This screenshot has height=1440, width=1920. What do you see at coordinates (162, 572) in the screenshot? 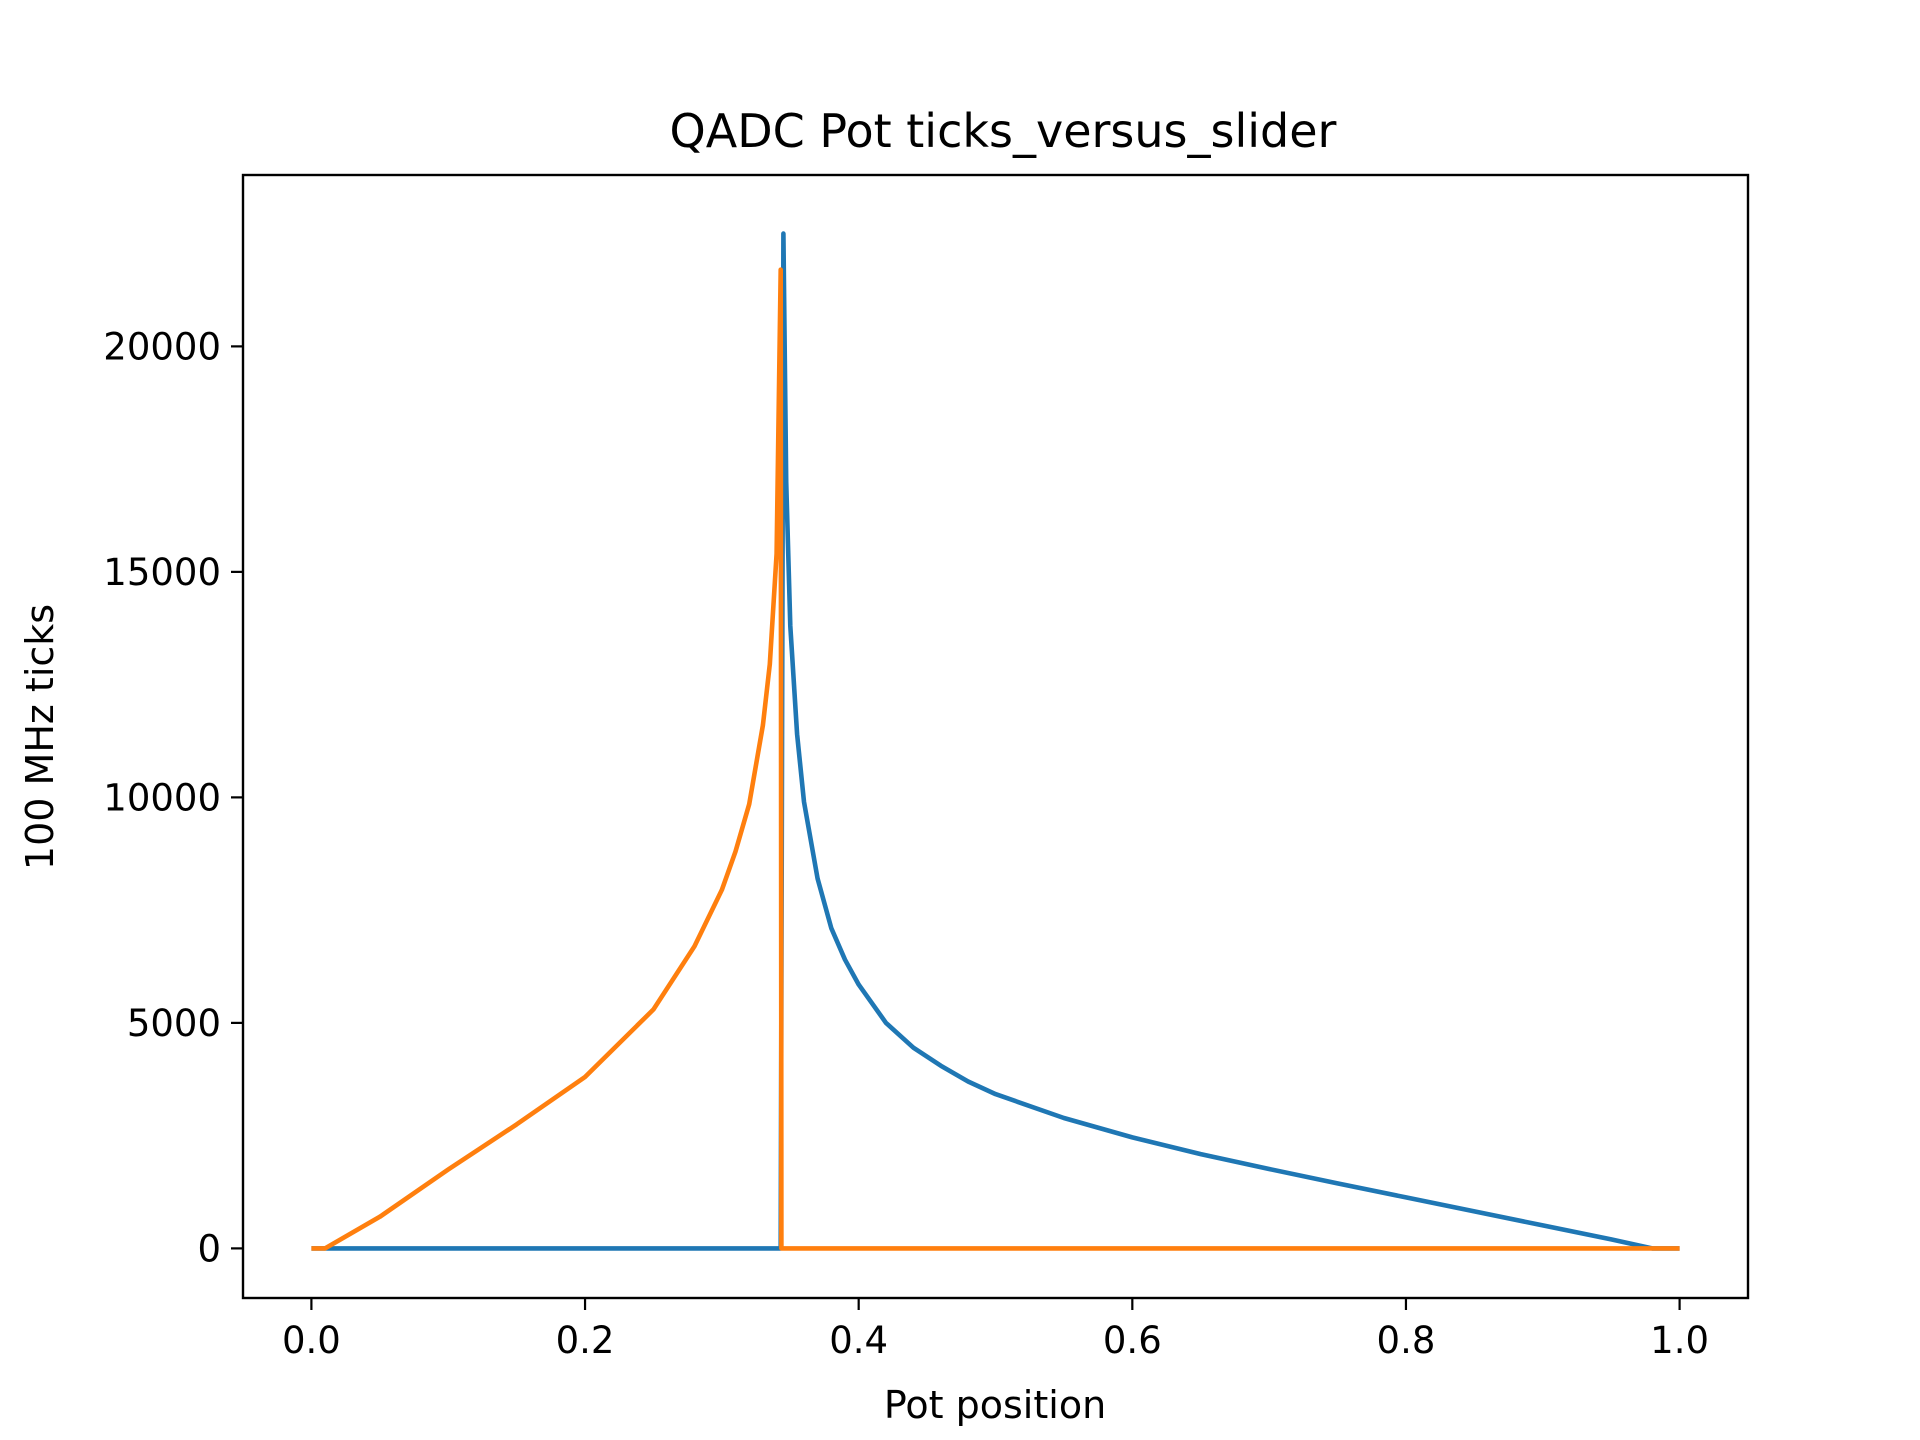
I see `y-tick-label: 15000` at bounding box center [162, 572].